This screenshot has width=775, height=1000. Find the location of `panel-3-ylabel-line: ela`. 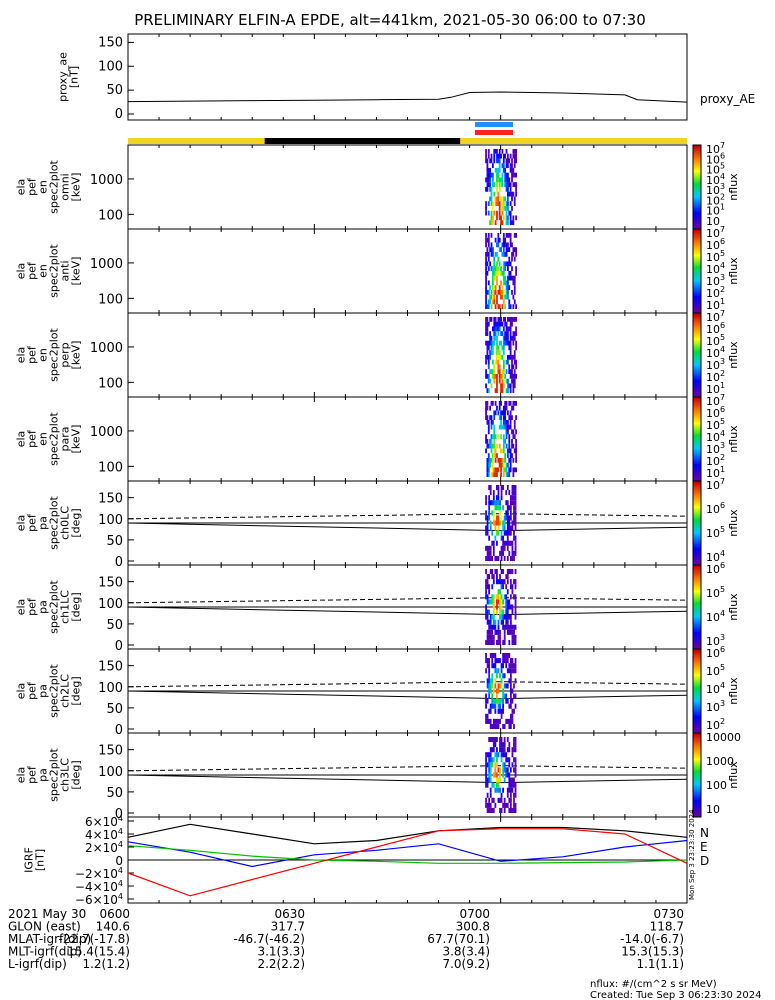

panel-3-ylabel-line: ela is located at coordinates (21, 355).